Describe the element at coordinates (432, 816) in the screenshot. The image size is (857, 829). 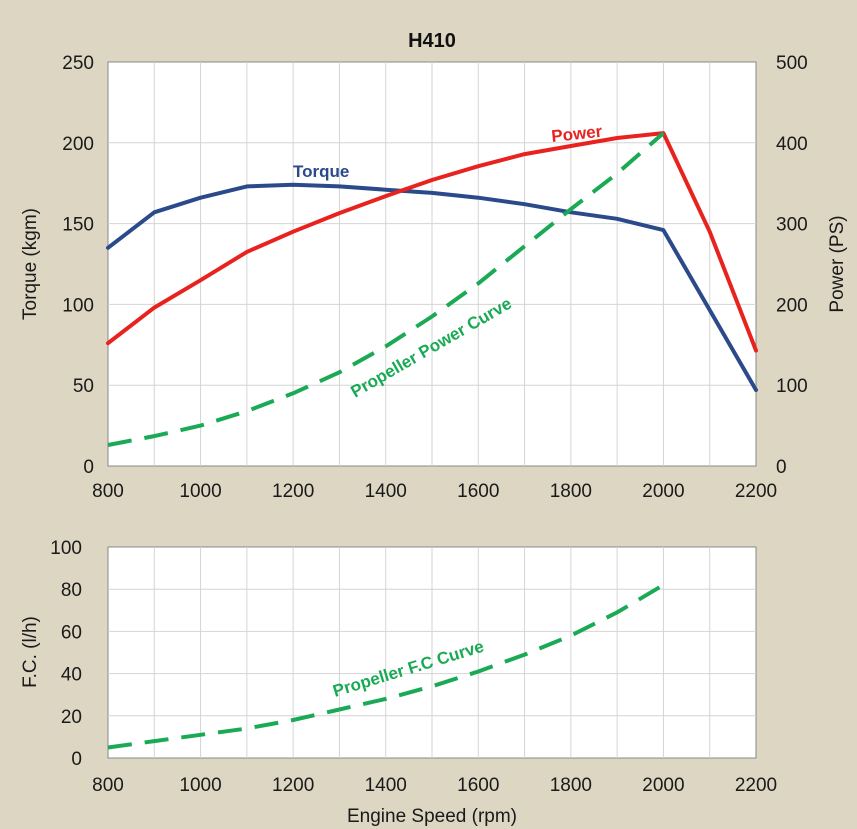
I see `x-axis-label: Engine Speed (rpm)` at that location.